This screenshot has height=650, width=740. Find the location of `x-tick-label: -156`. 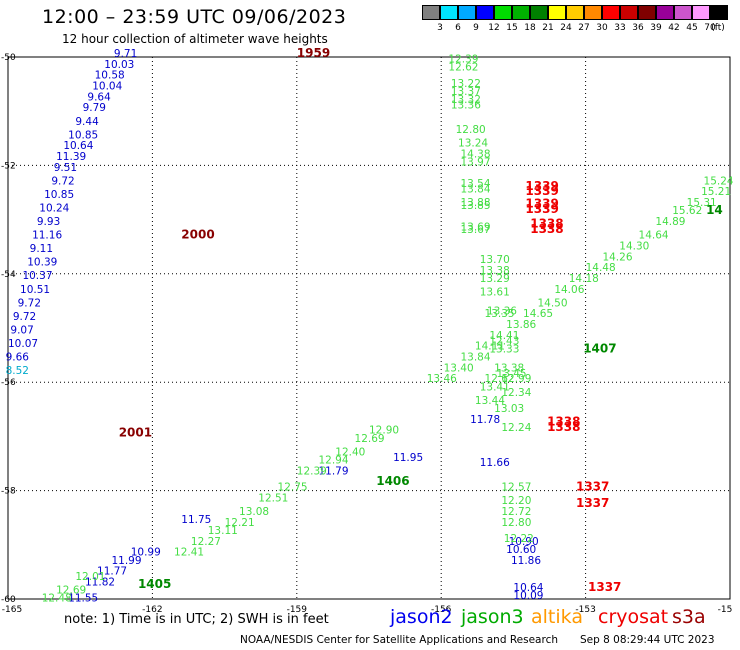

x-tick-label: -156 is located at coordinates (441, 610).